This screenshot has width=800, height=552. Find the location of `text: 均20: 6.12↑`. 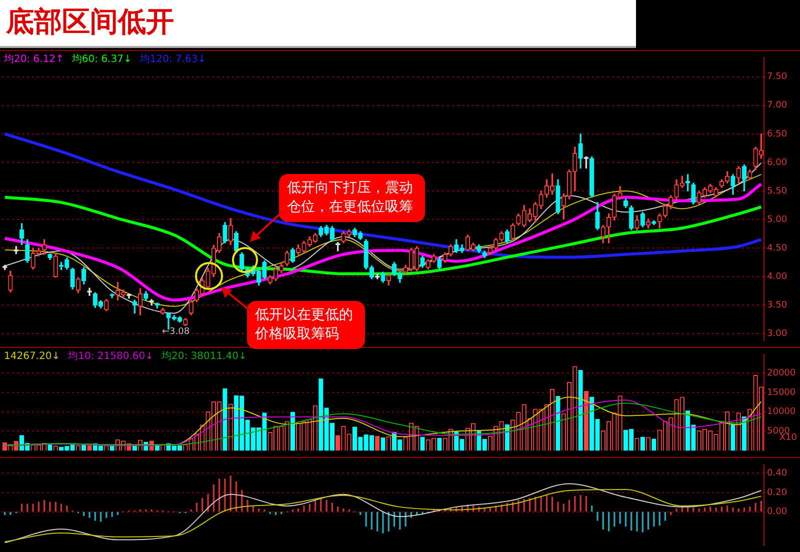

text: 均20: 6.12↑ is located at coordinates (34, 59).